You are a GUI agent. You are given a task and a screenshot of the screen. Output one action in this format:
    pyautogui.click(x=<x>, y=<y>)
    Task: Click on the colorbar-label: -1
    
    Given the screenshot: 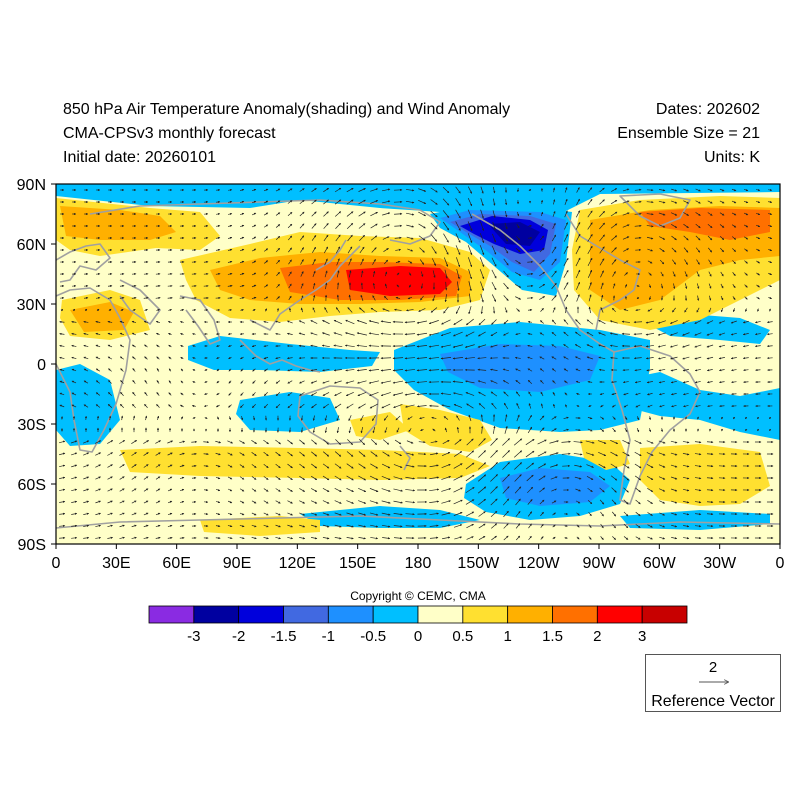 What is the action you would take?
    pyautogui.click(x=328, y=636)
    